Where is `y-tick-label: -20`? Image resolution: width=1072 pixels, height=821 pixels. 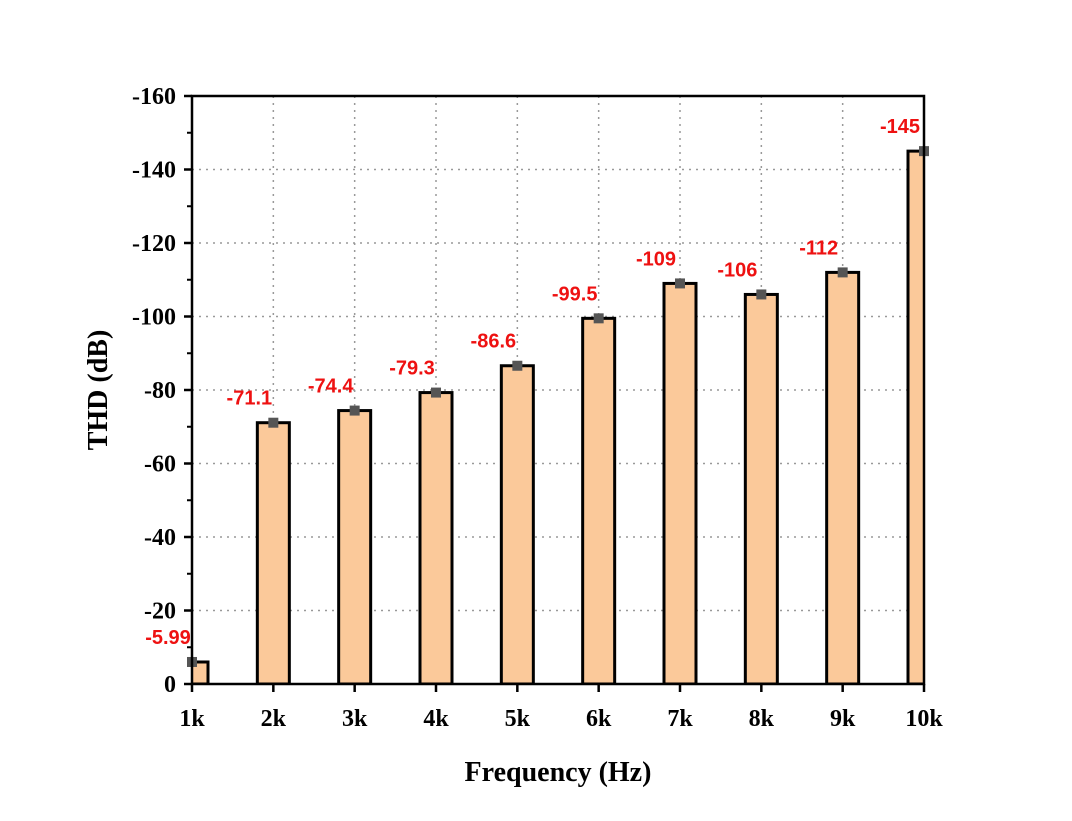
y-tick-label: -20 is located at coordinates (160, 612).